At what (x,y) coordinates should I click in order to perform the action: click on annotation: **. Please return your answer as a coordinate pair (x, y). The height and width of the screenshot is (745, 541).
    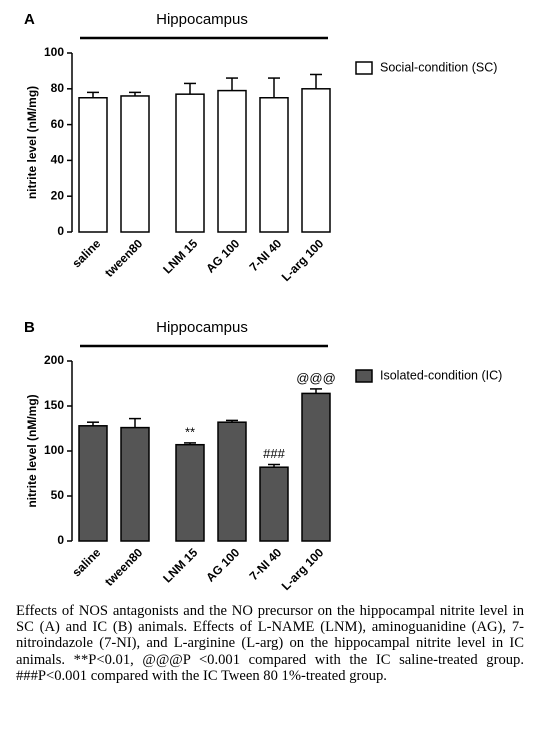
    Looking at the image, I should click on (190, 431).